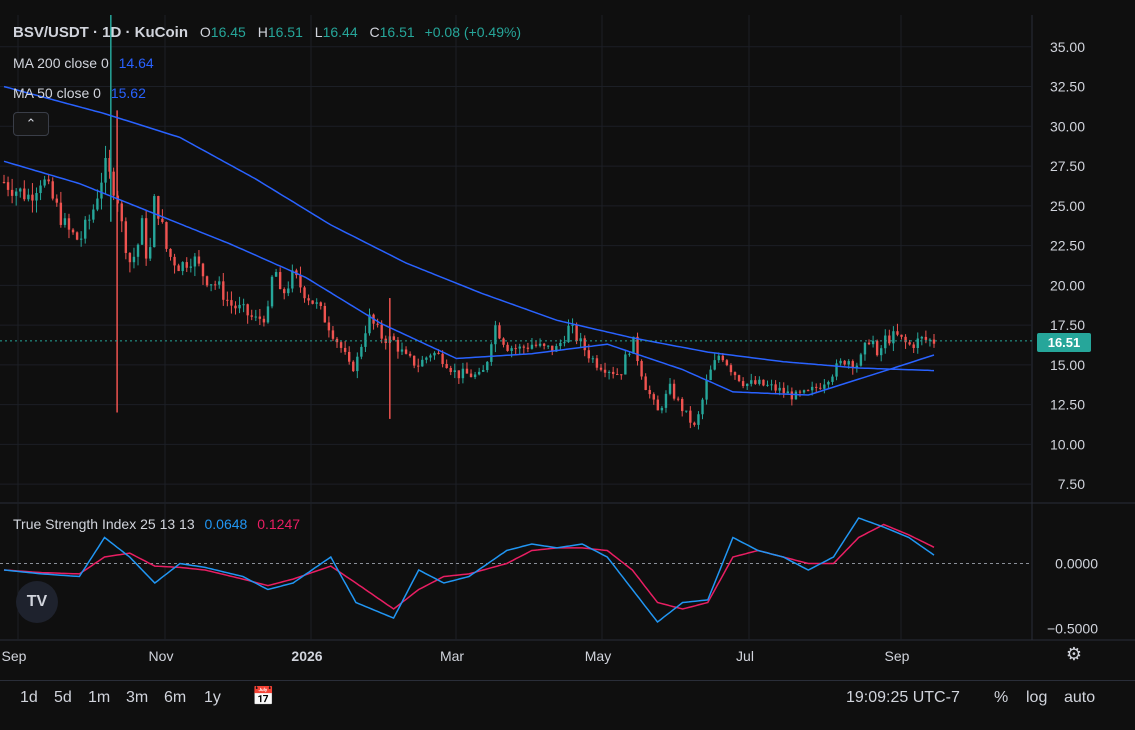 The image size is (1135, 730). Describe the element at coordinates (1074, 654) in the screenshot. I see `gear-icon: ⚙` at that location.